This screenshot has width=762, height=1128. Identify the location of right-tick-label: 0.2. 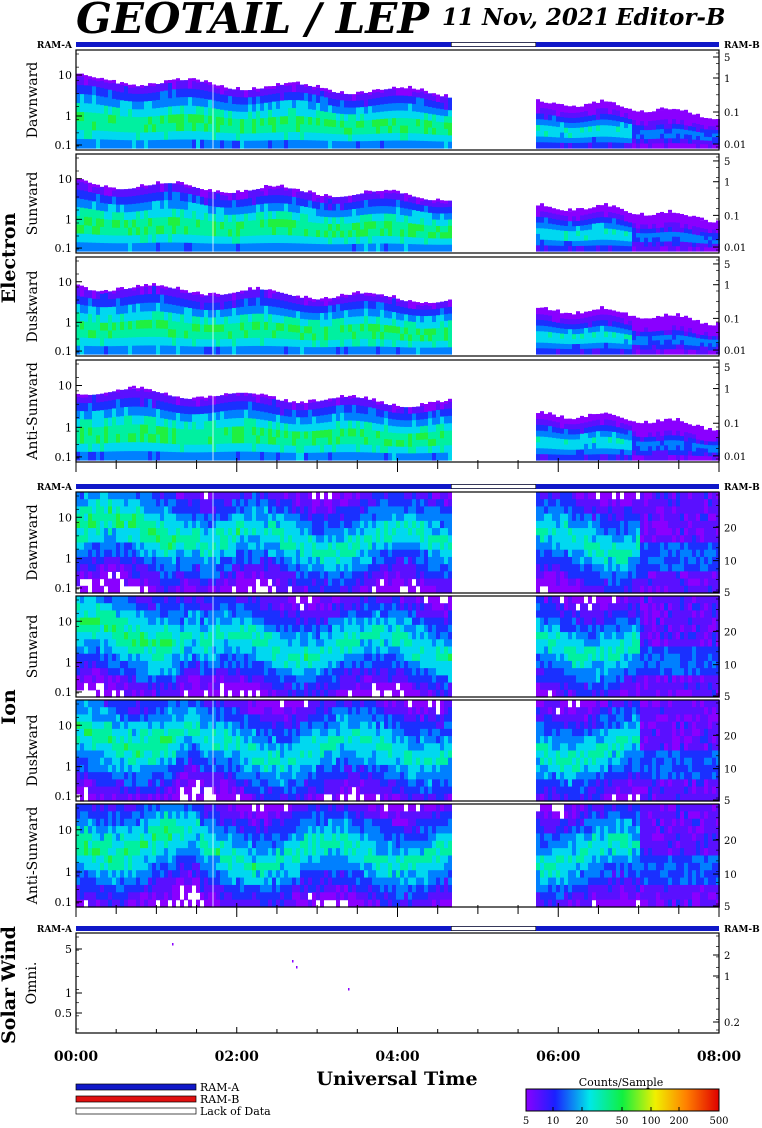
(732, 1023).